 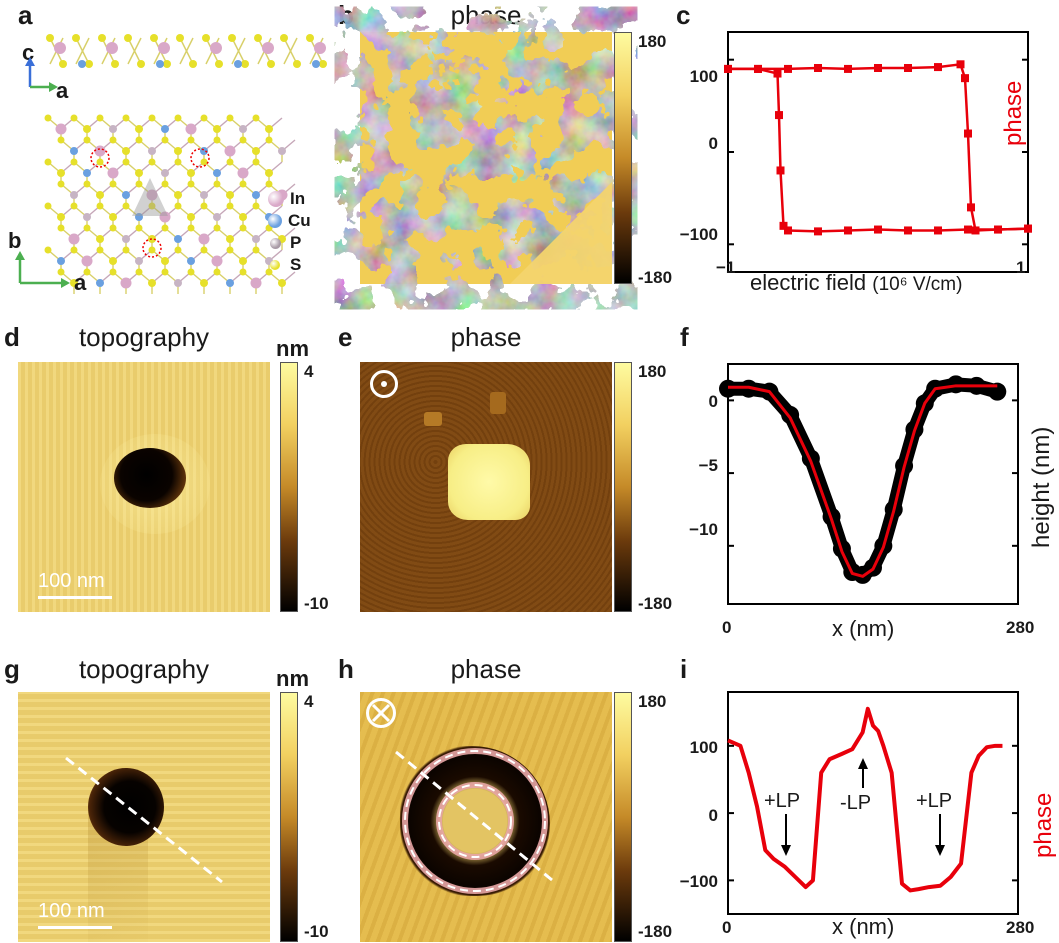 I want to click on topography-map-d: 100 nm, so click(x=144, y=487).